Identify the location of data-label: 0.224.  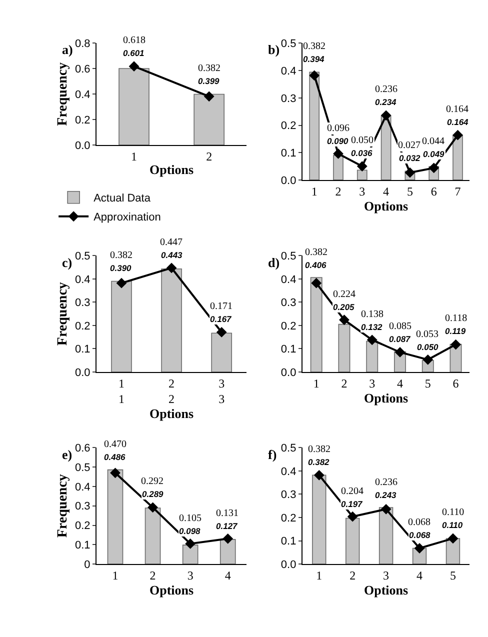
(344, 294).